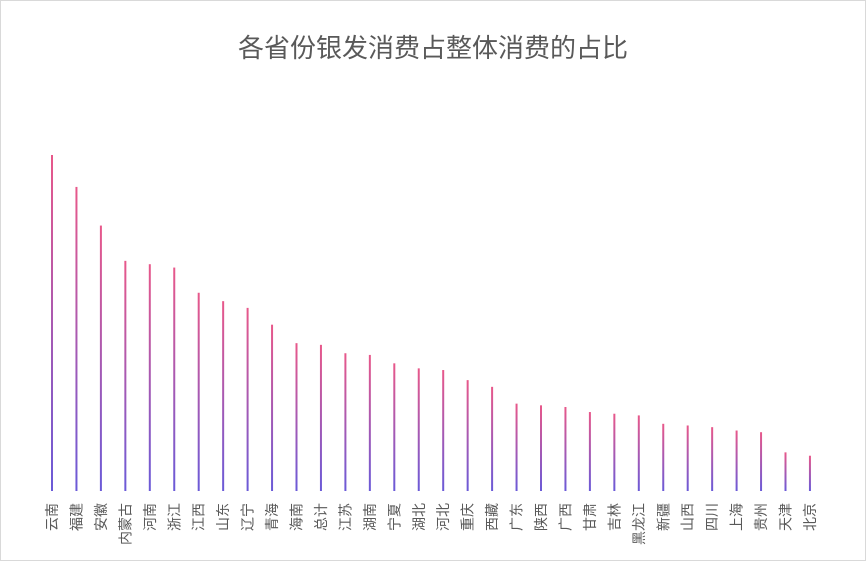 The image size is (866, 561). Describe the element at coordinates (713, 517) in the screenshot. I see `x-tick-label: 四川` at that location.